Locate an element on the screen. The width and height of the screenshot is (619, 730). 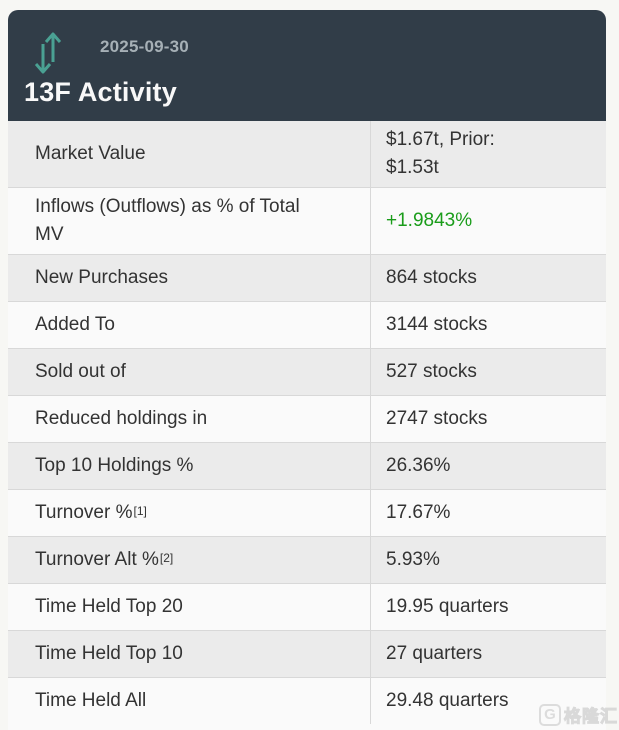
row-label: Market Value is located at coordinates (189, 154).